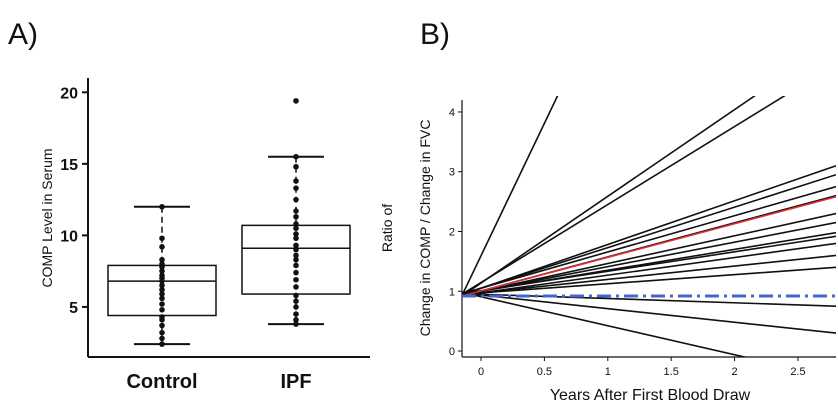  What do you see at coordinates (161, 382) in the screenshot?
I see `category-label-control: Control` at bounding box center [161, 382].